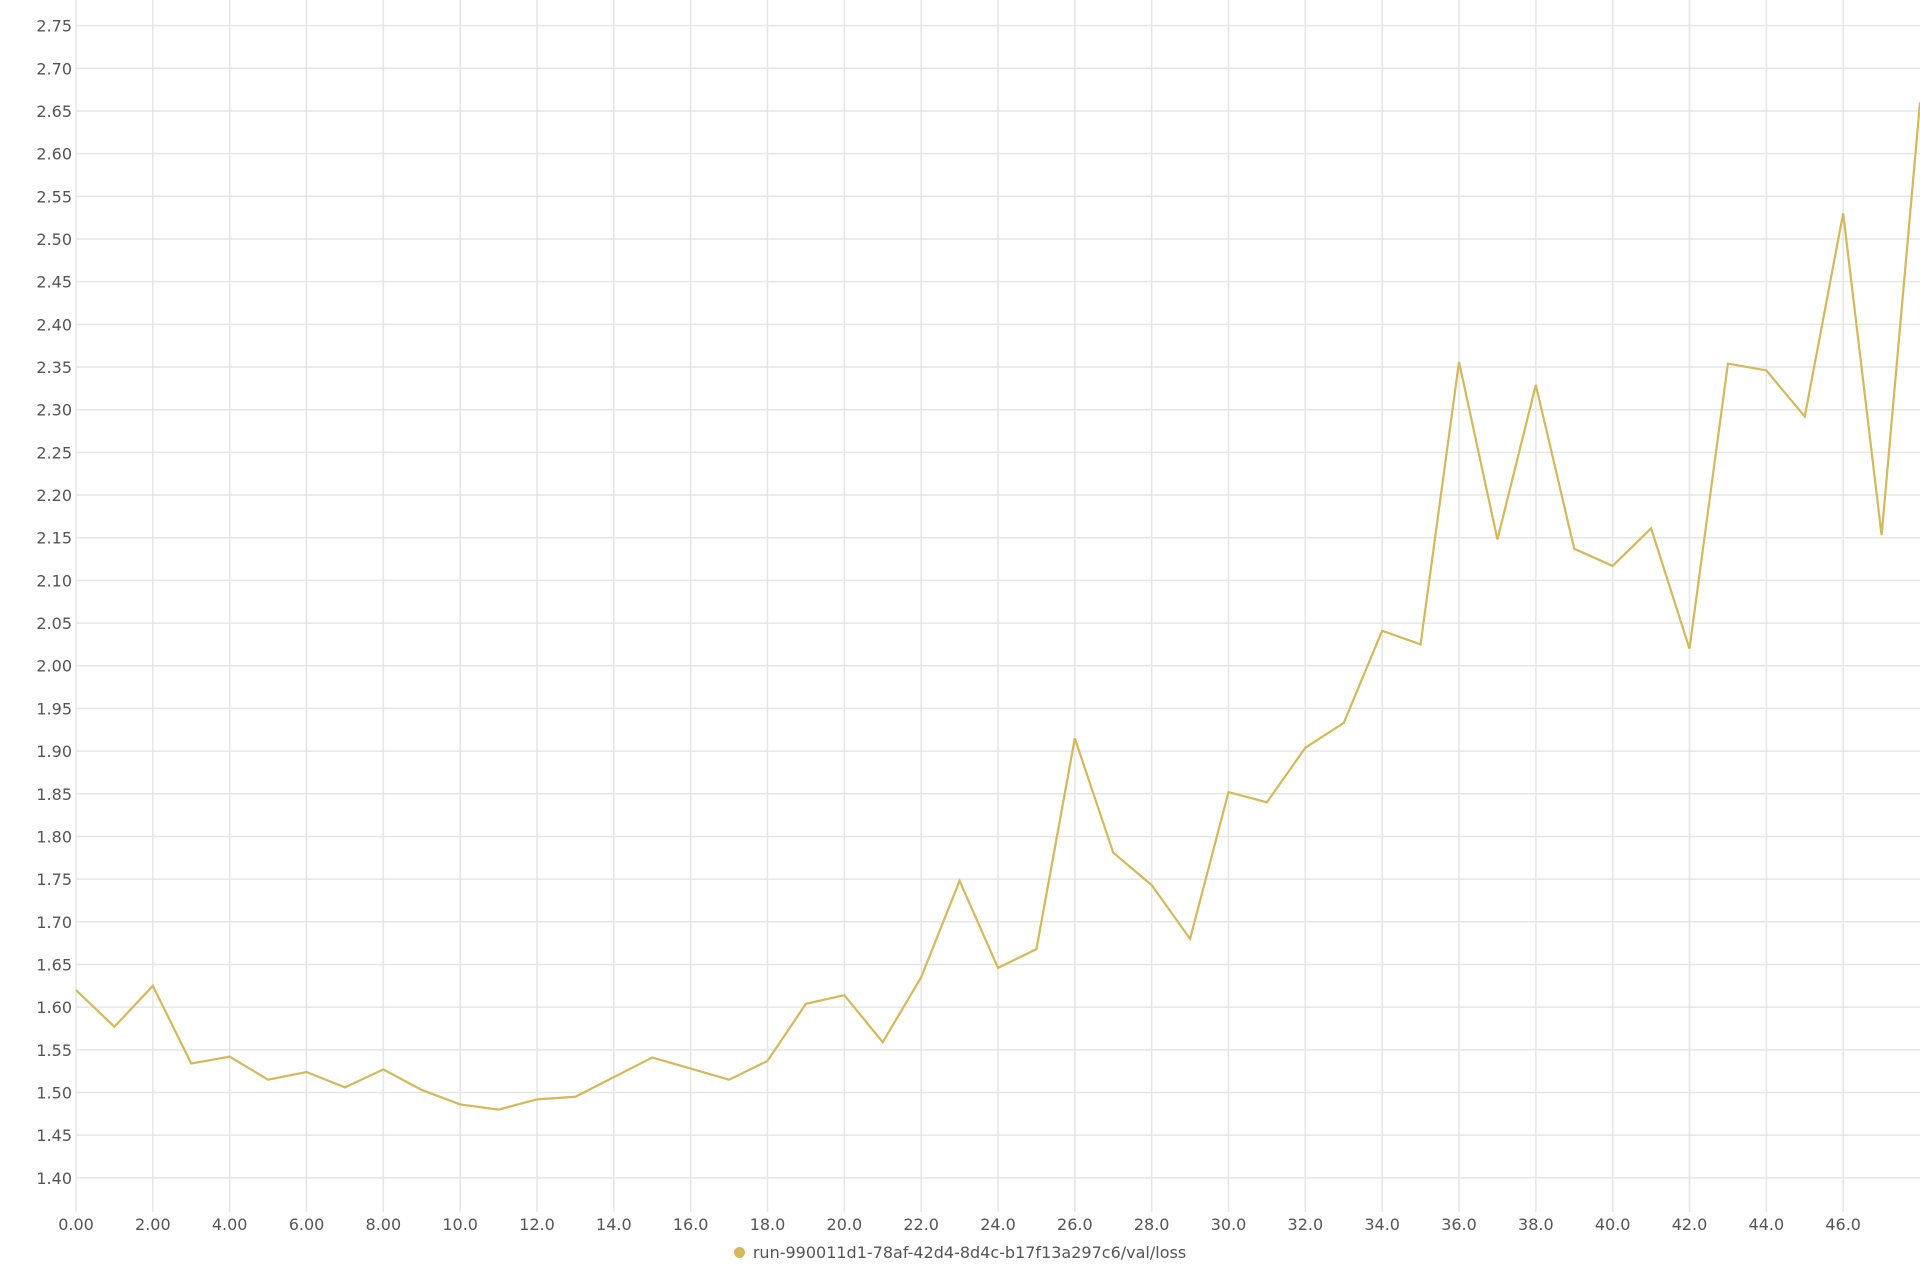 This screenshot has height=1268, width=1920. What do you see at coordinates (845, 1224) in the screenshot?
I see `x-tick-label: 20.0` at bounding box center [845, 1224].